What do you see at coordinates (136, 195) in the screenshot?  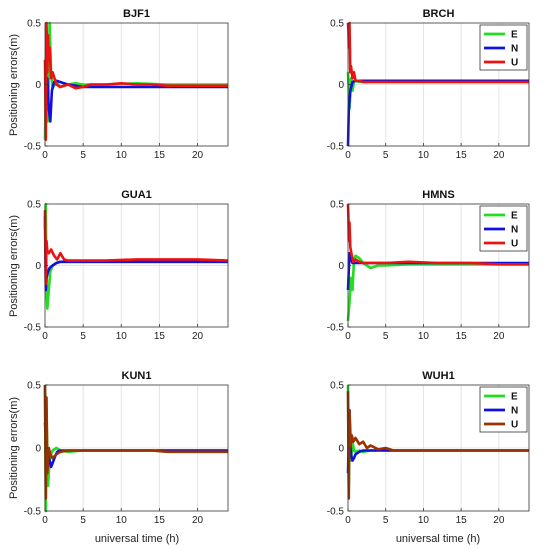 I see `panel-title: GUA1` at bounding box center [136, 195].